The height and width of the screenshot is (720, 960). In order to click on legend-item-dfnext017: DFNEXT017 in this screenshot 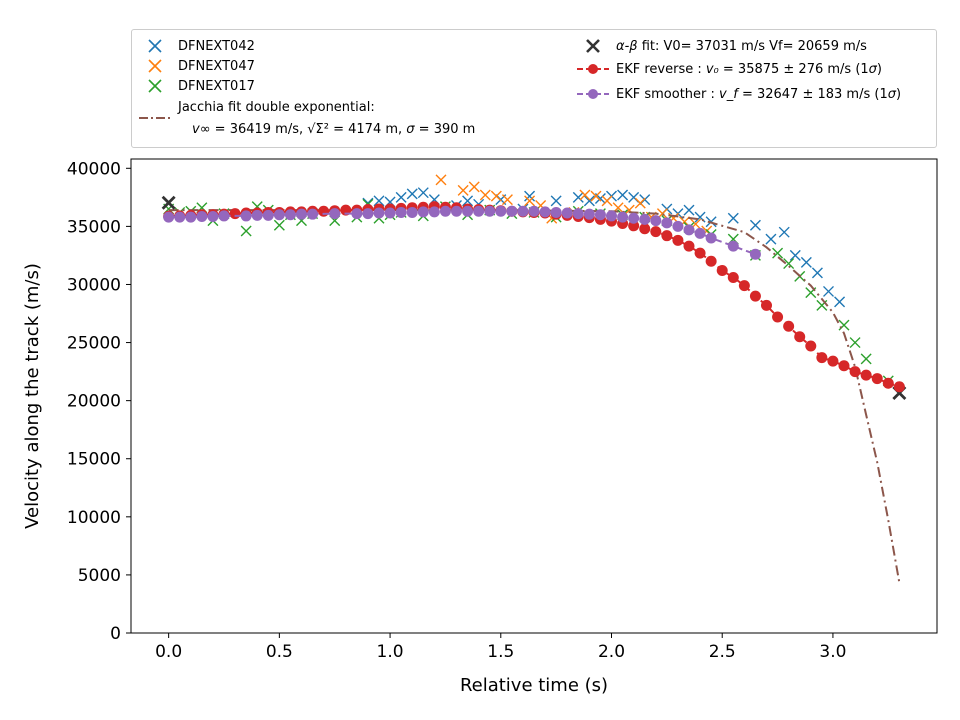, I will do `click(196, 86)`.